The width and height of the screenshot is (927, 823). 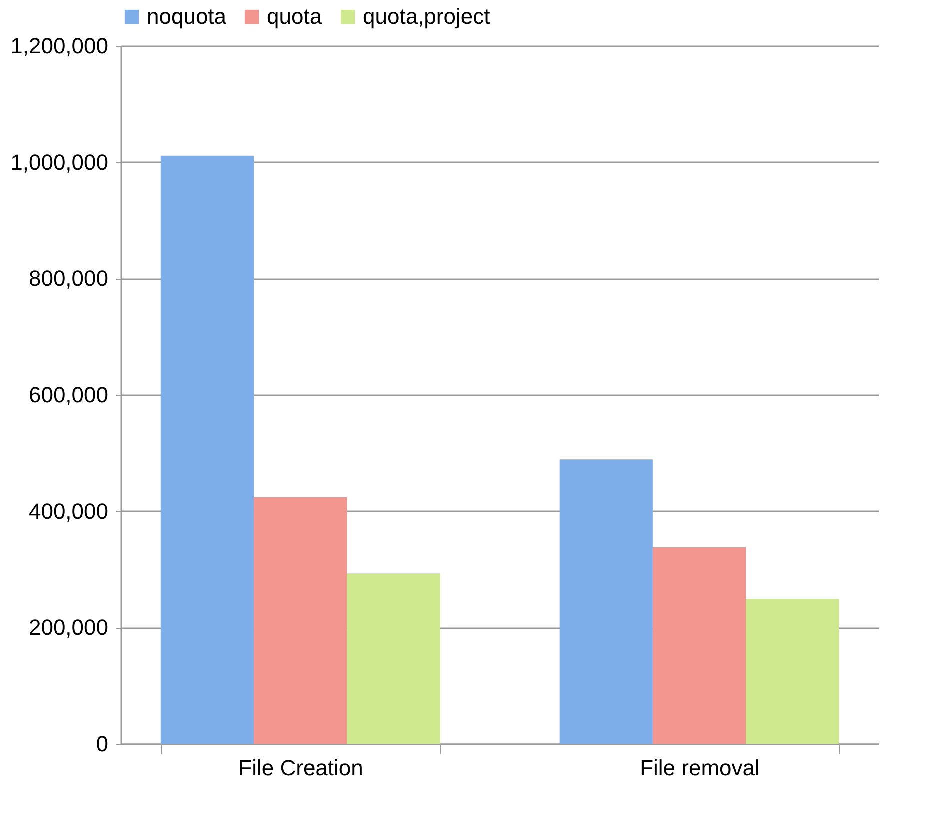 I want to click on legend-label: quota, so click(x=295, y=16).